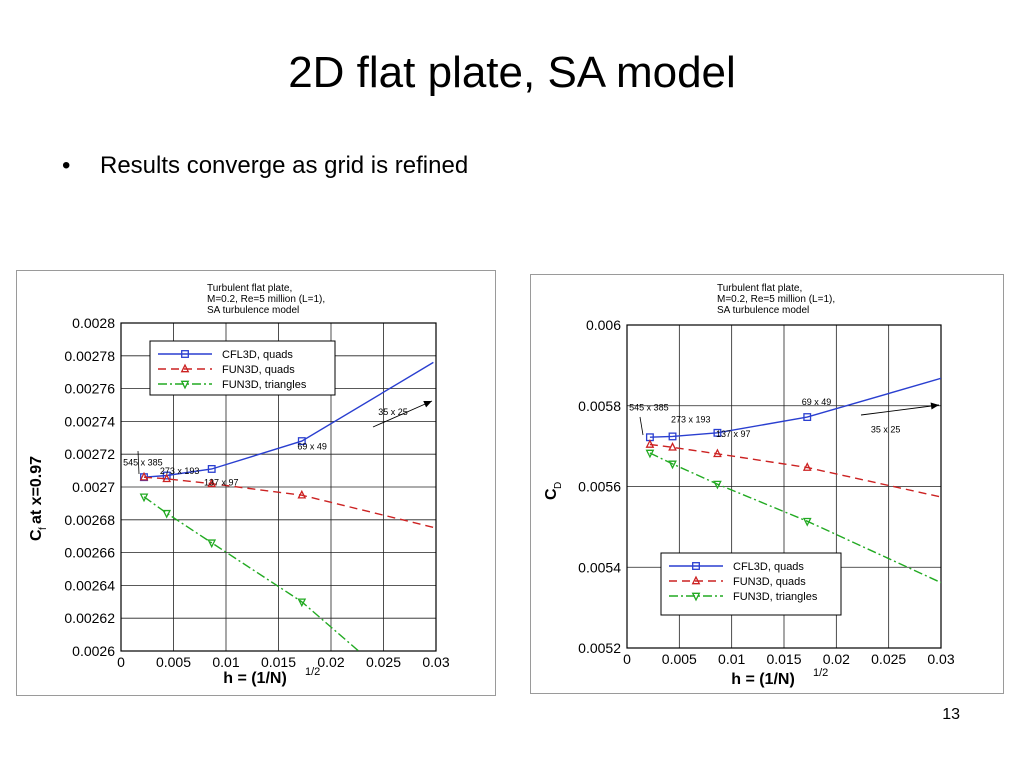 This screenshot has height=768, width=1024. What do you see at coordinates (89, 618) in the screenshot?
I see `y-tick-label: 0.00262` at bounding box center [89, 618].